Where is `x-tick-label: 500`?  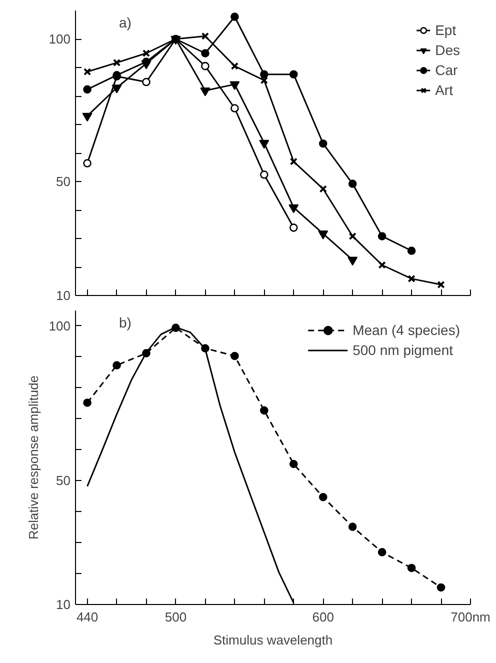
x-tick-label: 500 is located at coordinates (175, 617).